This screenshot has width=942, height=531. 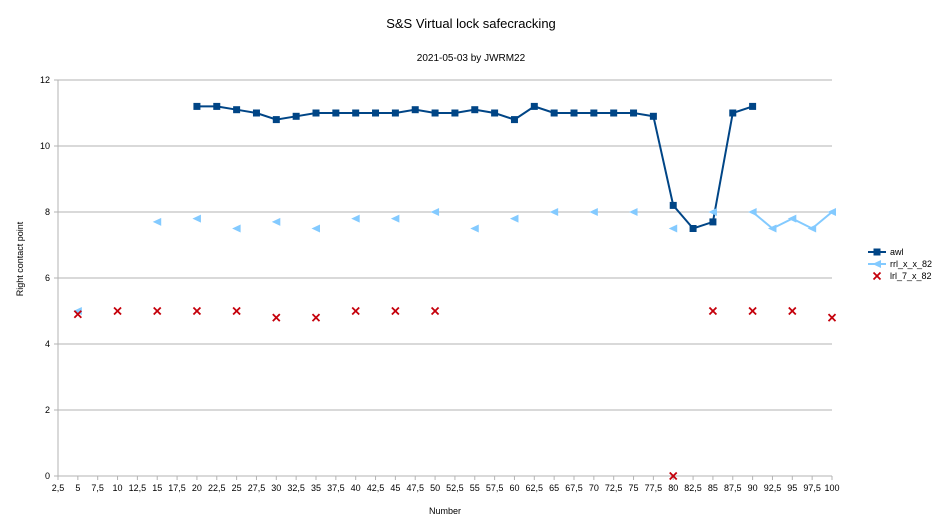 What do you see at coordinates (554, 488) in the screenshot?
I see `x-tick-label: 65` at bounding box center [554, 488].